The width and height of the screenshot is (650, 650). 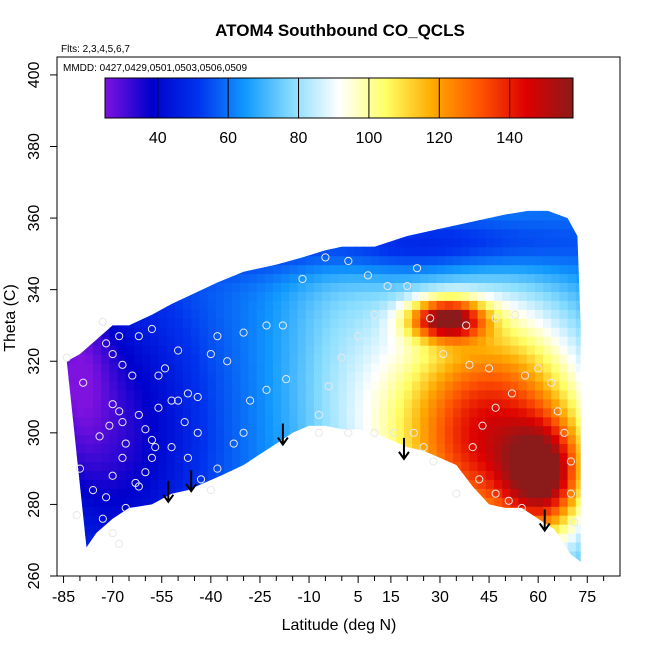 I want to click on x-tick-label: 75, so click(x=587, y=597).